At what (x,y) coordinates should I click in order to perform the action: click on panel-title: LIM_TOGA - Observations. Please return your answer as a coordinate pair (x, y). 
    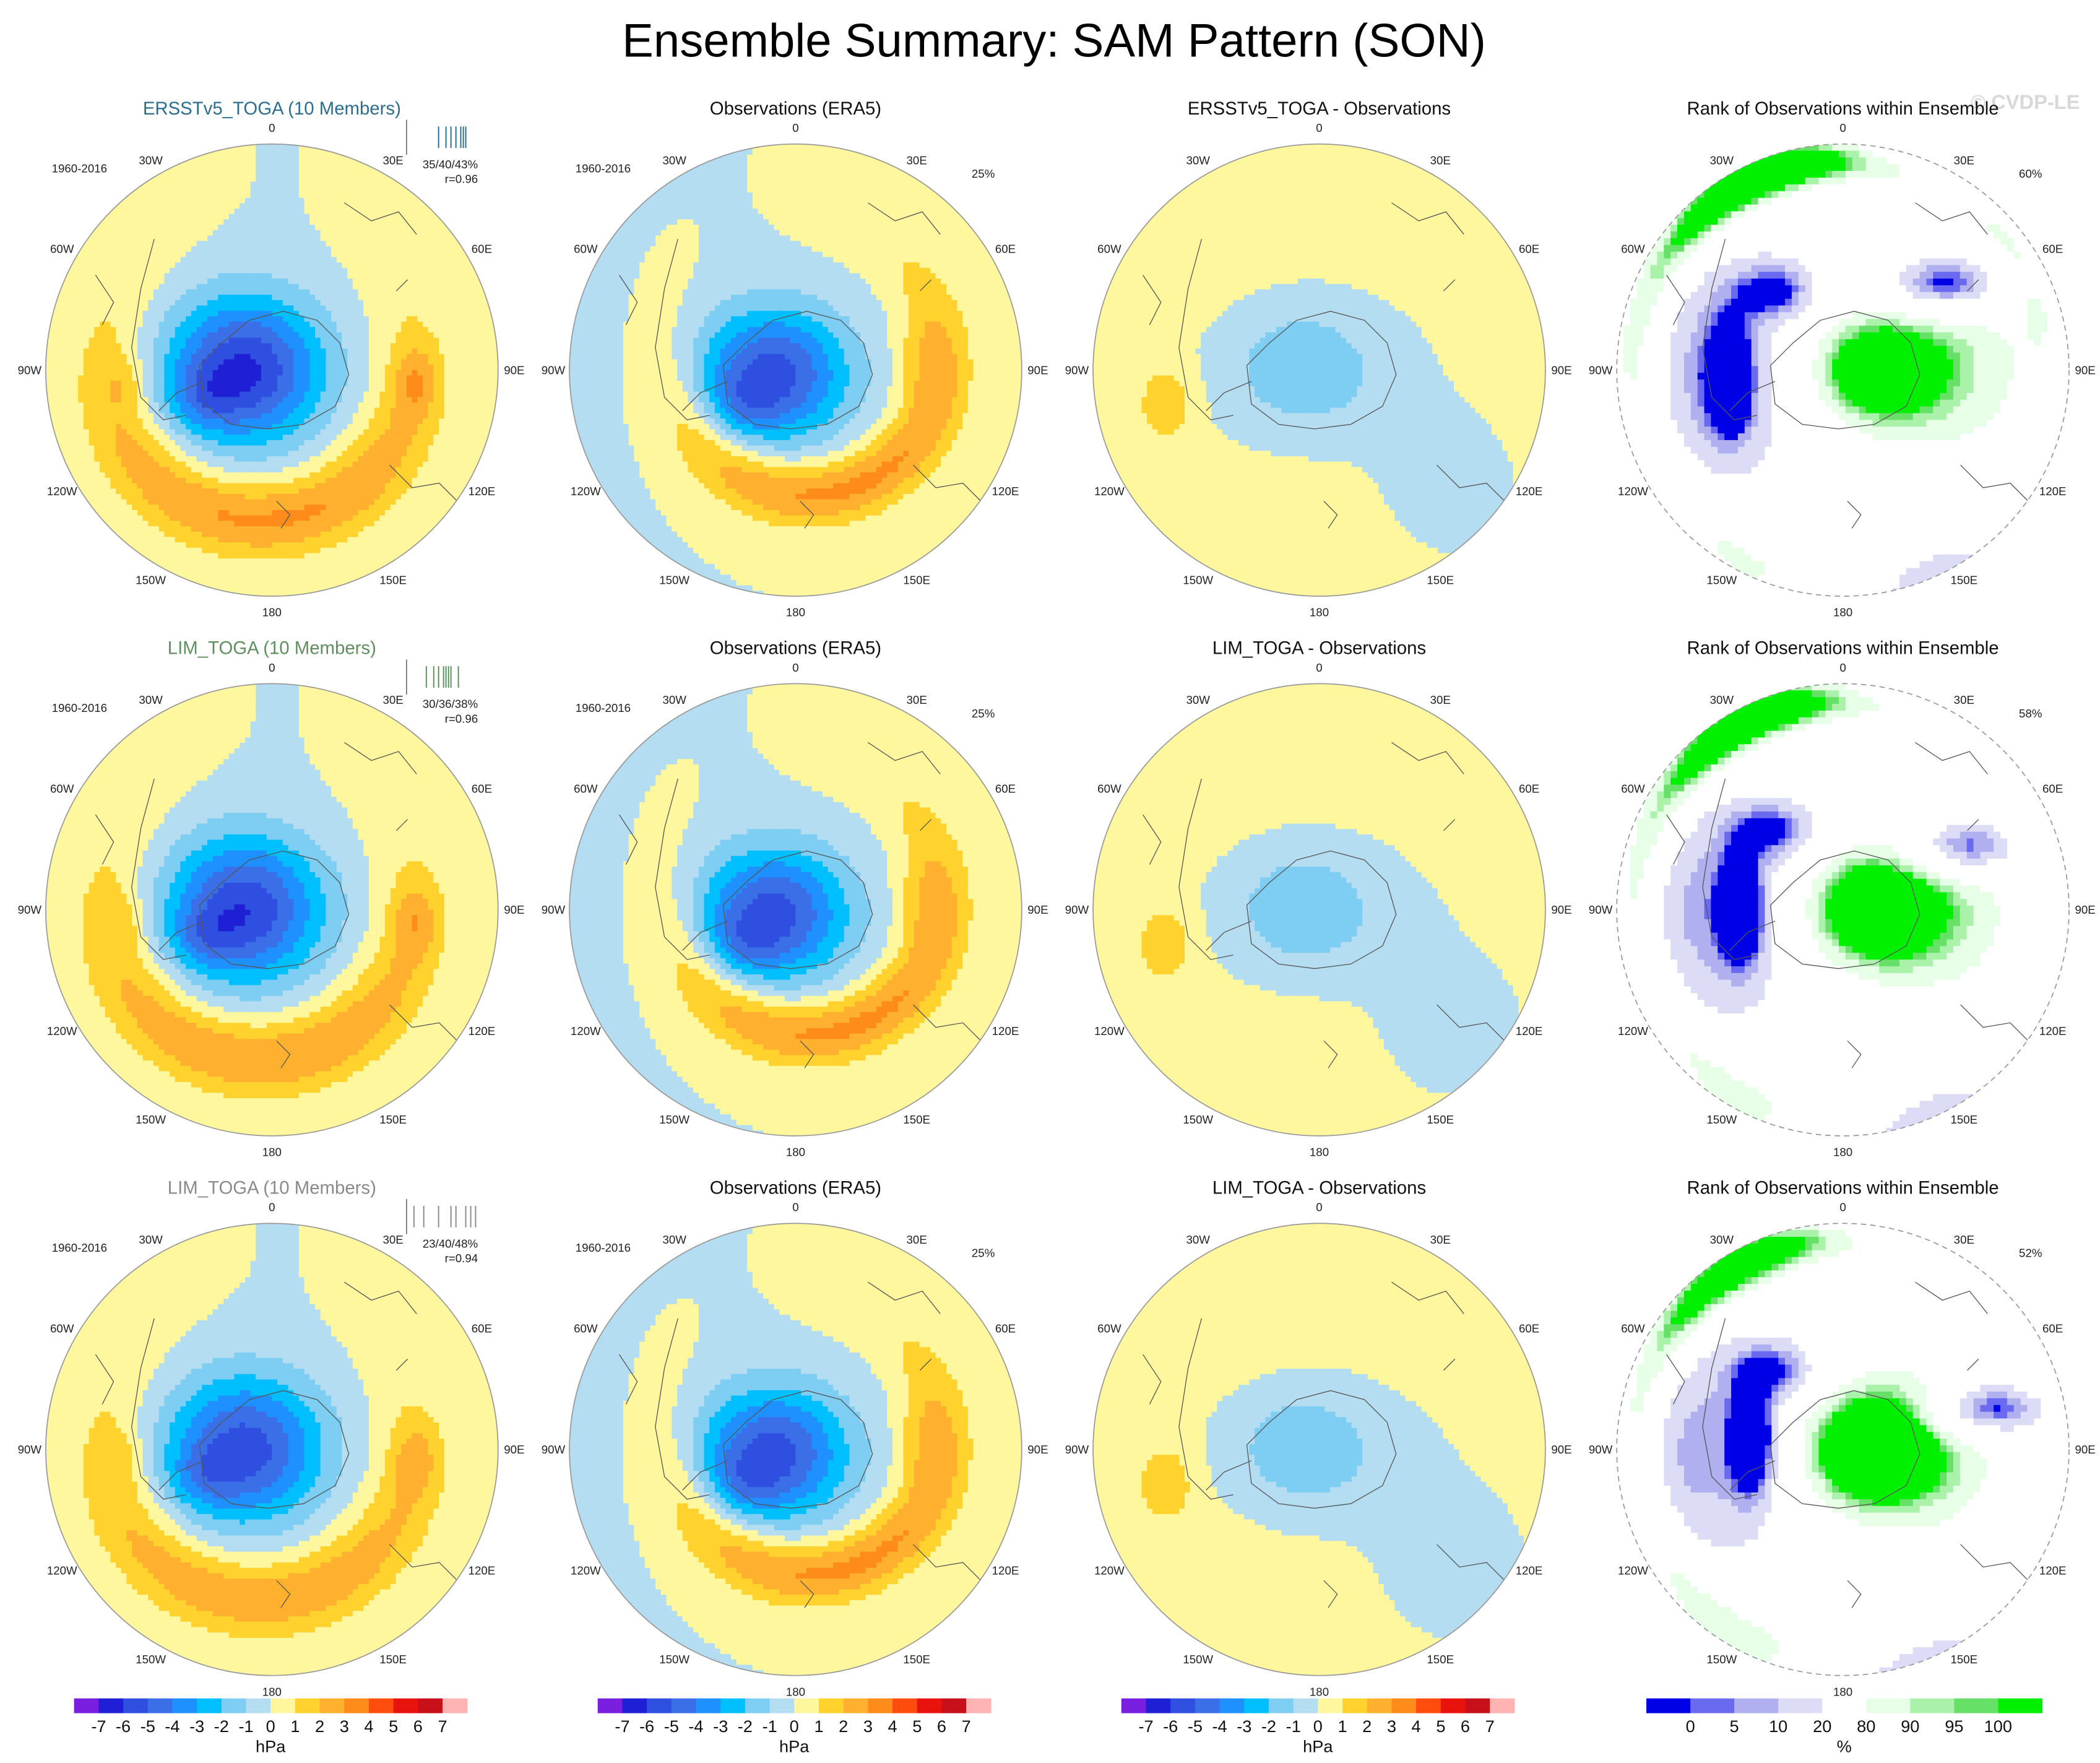
    Looking at the image, I should click on (1319, 1187).